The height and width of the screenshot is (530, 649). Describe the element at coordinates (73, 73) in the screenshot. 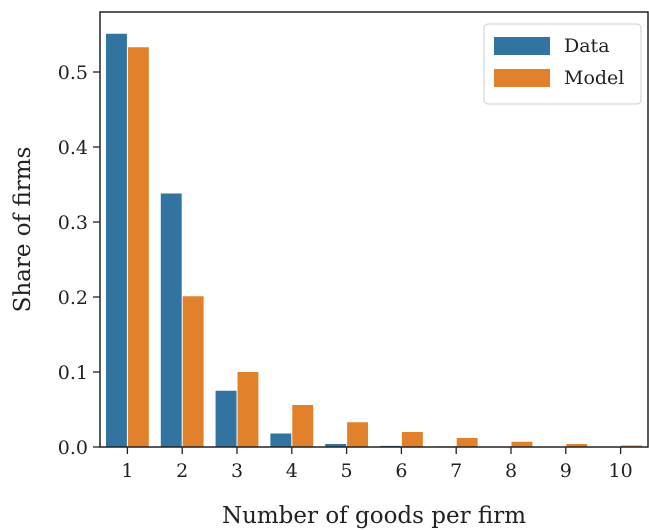

I see `y-tick-label: 0.5` at that location.